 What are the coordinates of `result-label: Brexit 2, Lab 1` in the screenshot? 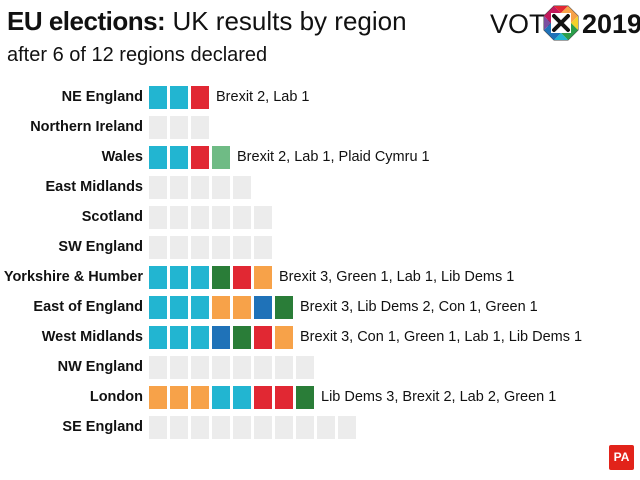 It's located at (263, 97).